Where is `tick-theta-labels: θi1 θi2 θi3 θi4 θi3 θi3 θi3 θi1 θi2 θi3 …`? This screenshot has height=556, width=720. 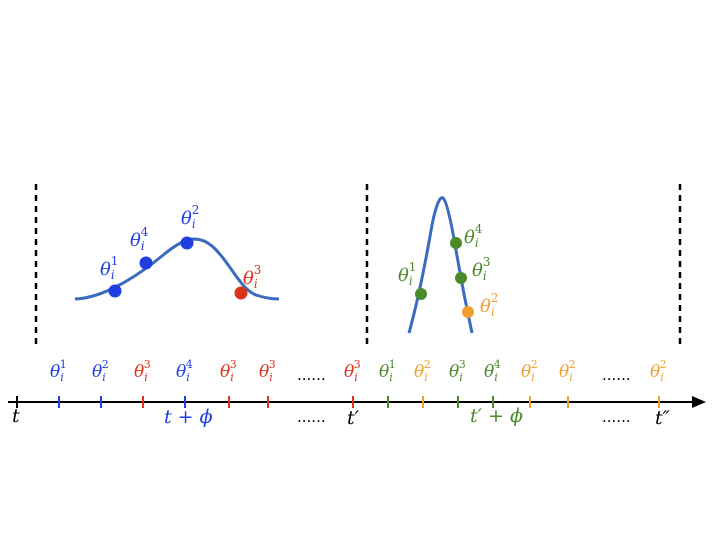 tick-theta-labels: θi1 θi2 θi3 θi4 θi3 θi3 θi3 θi1 θi2 θi3 … is located at coordinates (358, 371).